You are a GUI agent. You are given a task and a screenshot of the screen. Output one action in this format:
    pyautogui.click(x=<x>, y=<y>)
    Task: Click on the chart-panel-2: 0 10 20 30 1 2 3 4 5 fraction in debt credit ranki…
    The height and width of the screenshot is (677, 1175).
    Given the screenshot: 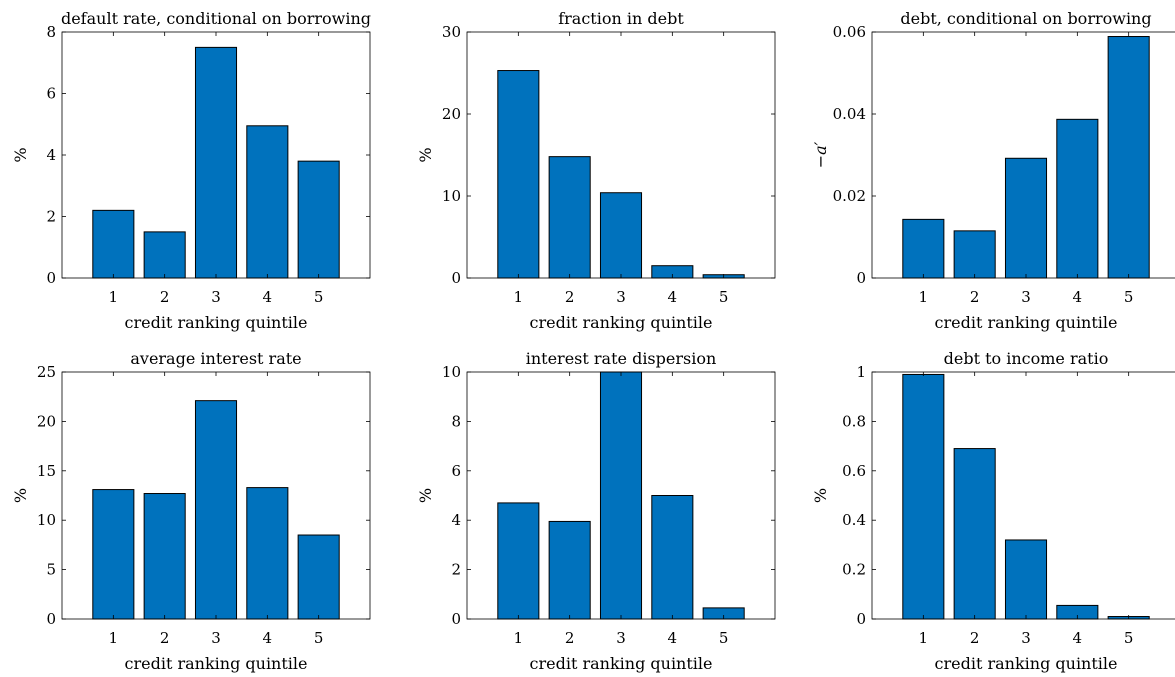 What is the action you would take?
    pyautogui.click(x=596, y=170)
    